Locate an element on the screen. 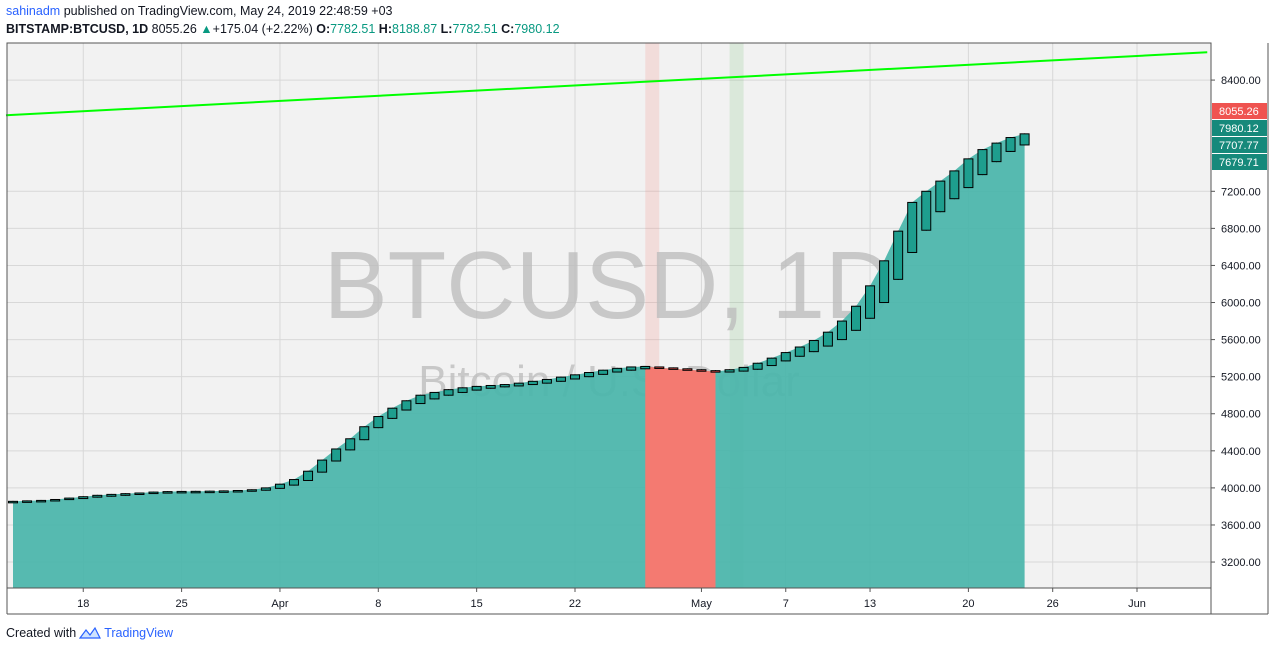  x-tick-label: 20 is located at coordinates (968, 604).